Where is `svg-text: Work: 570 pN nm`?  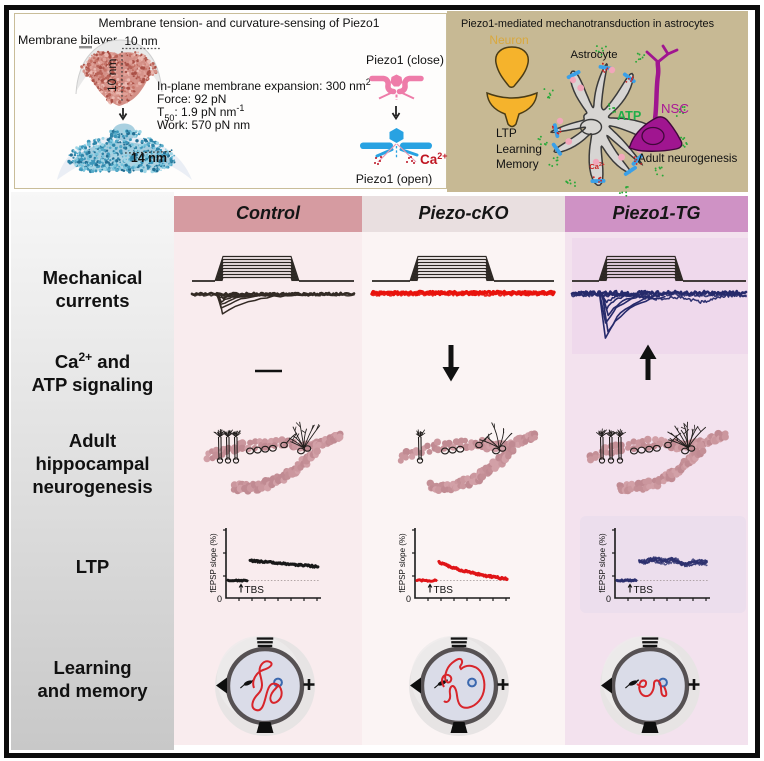
svg-text: Work: 570 pN nm is located at coordinates (203, 125).